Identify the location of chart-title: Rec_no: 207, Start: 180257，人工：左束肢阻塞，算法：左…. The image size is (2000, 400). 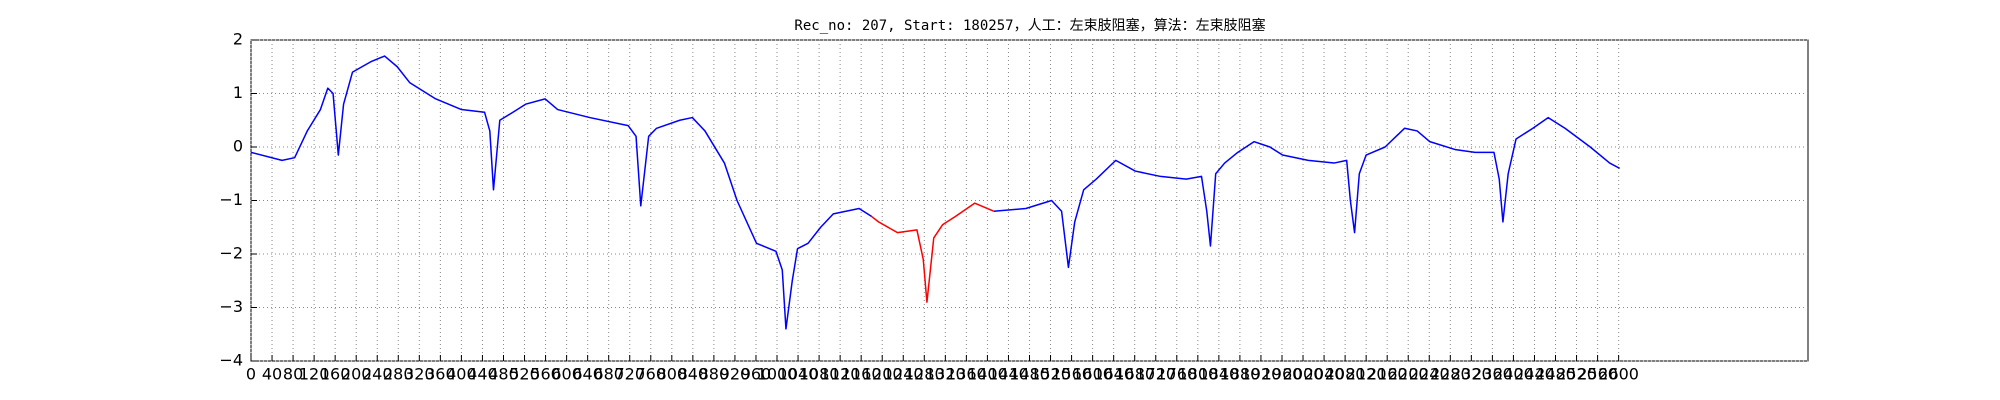
(1029, 25).